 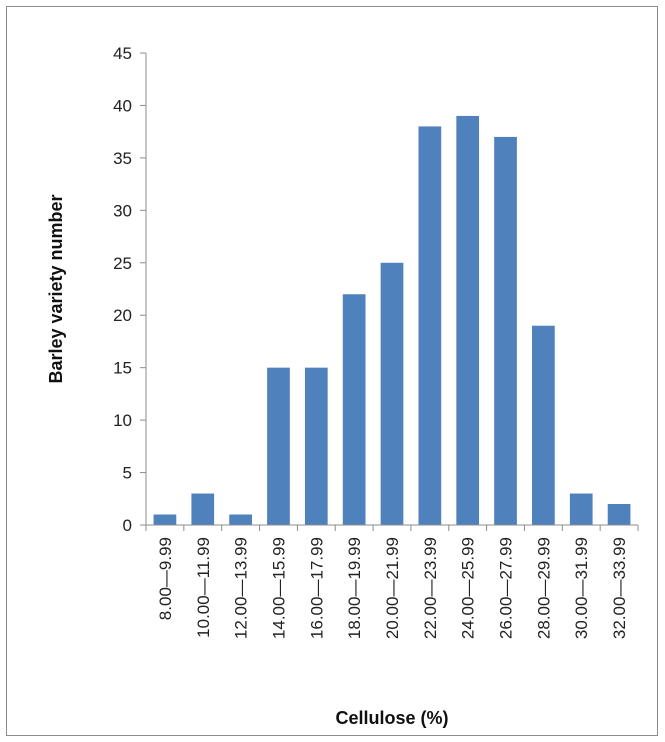 I want to click on y-tick-label: 0, so click(x=127, y=525).